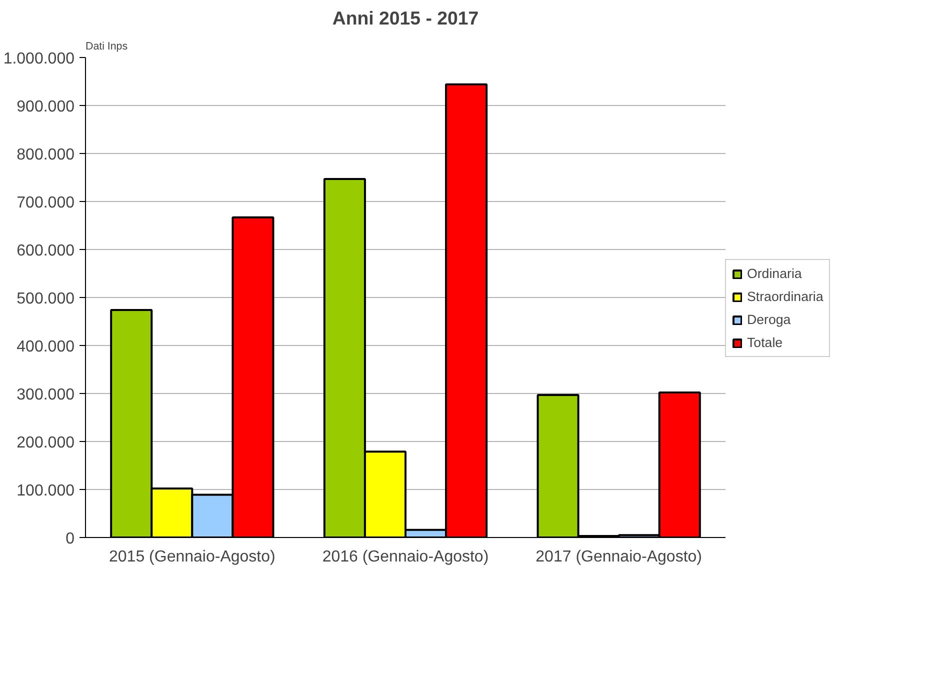  What do you see at coordinates (192, 557) in the screenshot?
I see `x-tick-label: 2015 (Gennaio-Agosto)` at bounding box center [192, 557].